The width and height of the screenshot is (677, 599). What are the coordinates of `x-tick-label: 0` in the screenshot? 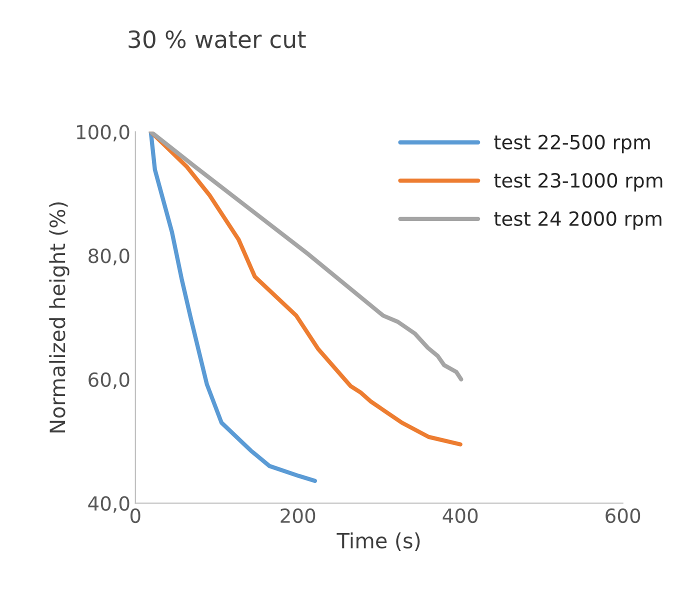 It's located at (135, 516).